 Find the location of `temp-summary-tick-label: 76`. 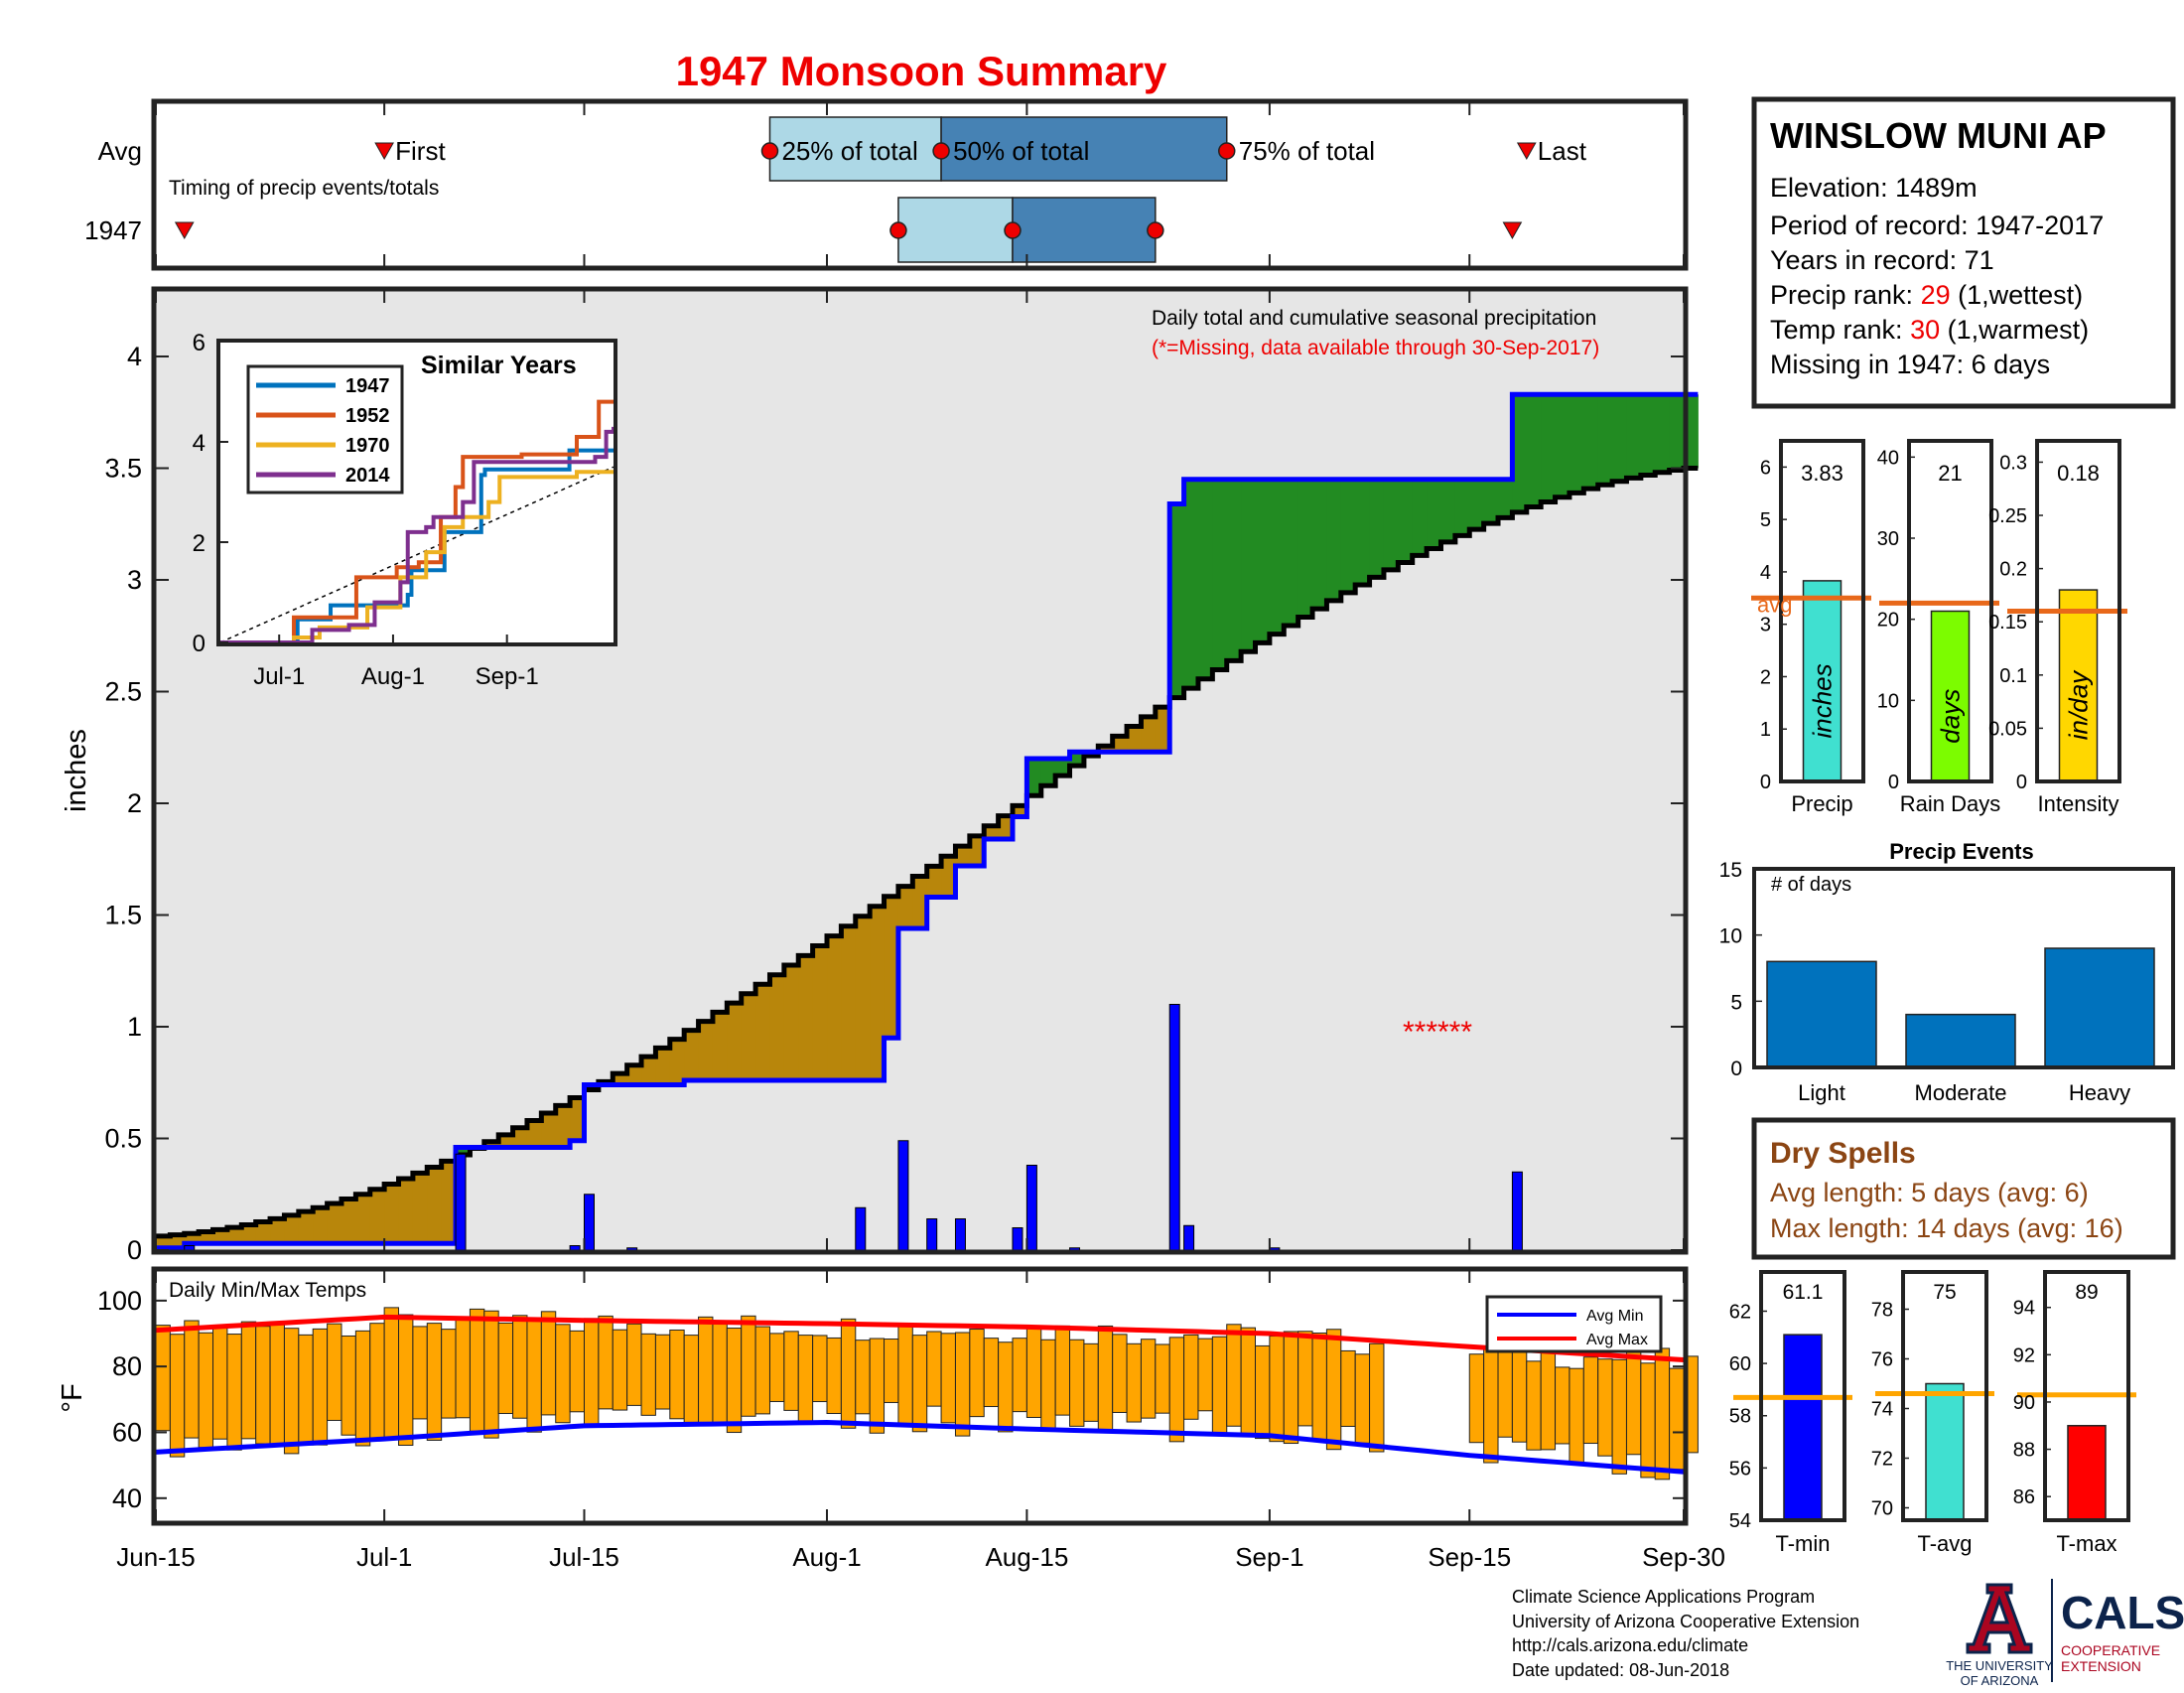

temp-summary-tick-label: 76 is located at coordinates (1882, 1360).